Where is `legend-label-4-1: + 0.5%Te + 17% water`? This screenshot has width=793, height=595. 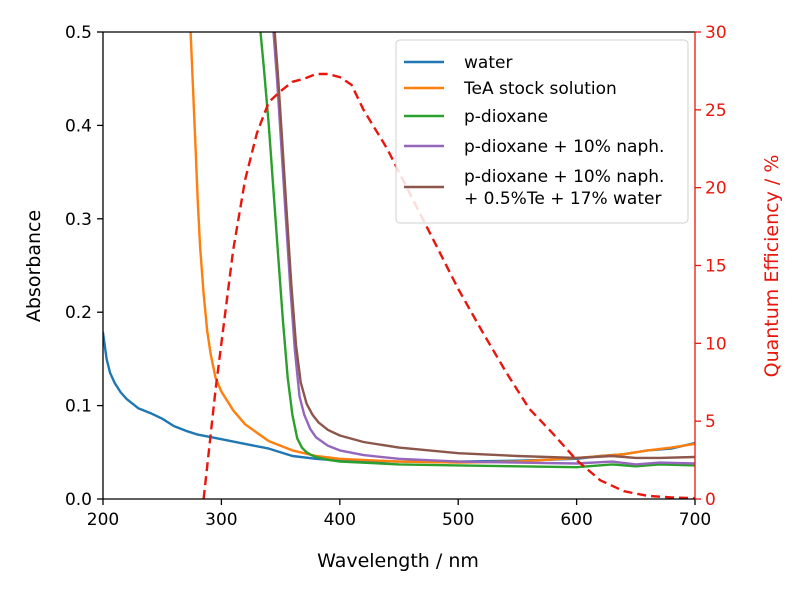
legend-label-4-1: + 0.5%Te + 17% water is located at coordinates (562, 199).